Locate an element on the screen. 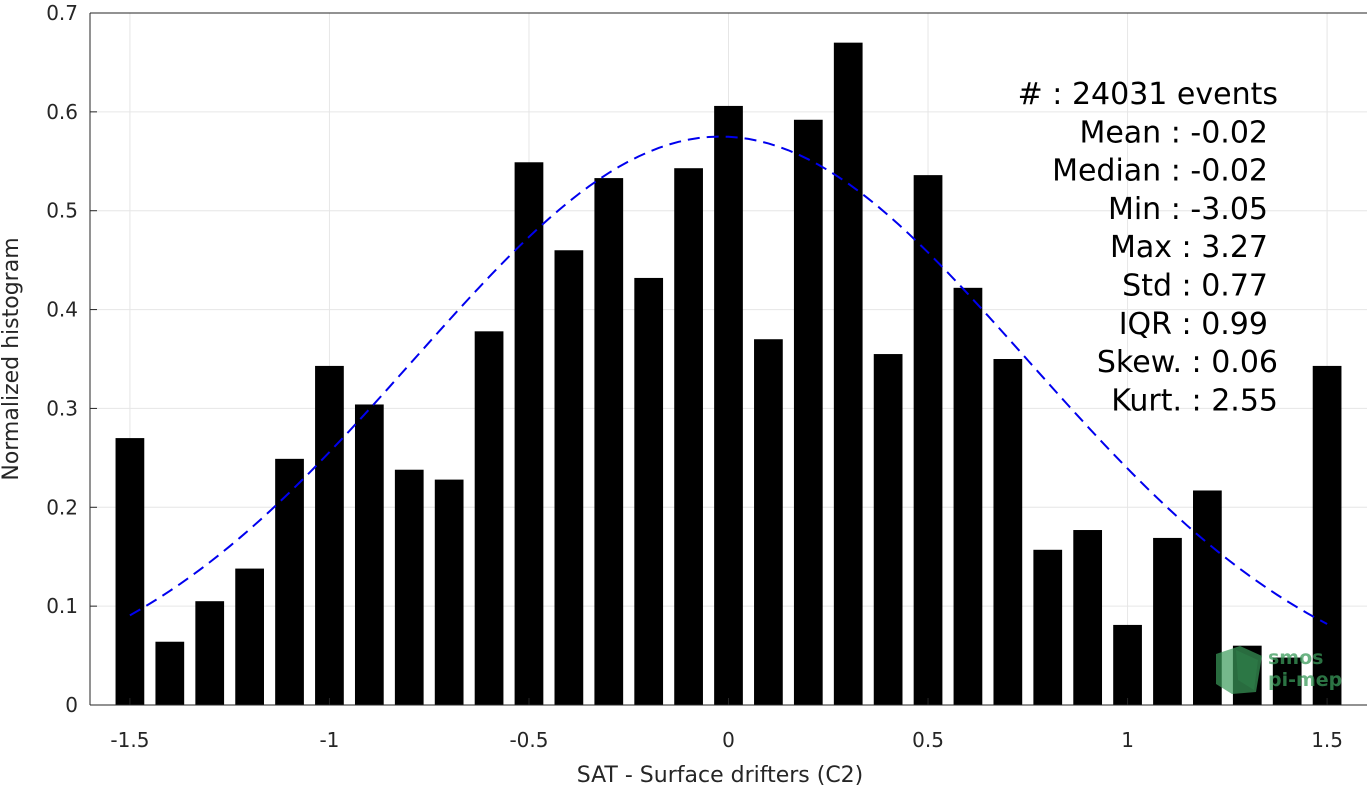  y-tick-label: 0.1 is located at coordinates (62, 606).